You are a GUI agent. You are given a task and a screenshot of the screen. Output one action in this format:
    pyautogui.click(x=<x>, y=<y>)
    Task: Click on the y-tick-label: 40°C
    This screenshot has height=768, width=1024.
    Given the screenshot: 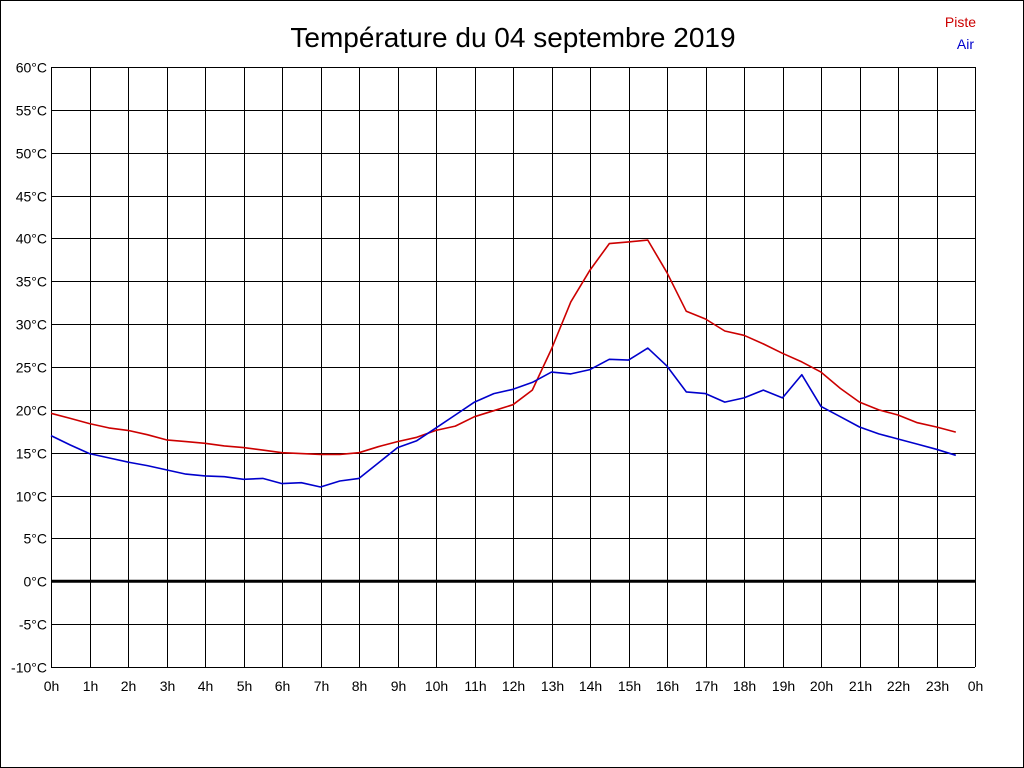 What is the action you would take?
    pyautogui.click(x=31, y=239)
    